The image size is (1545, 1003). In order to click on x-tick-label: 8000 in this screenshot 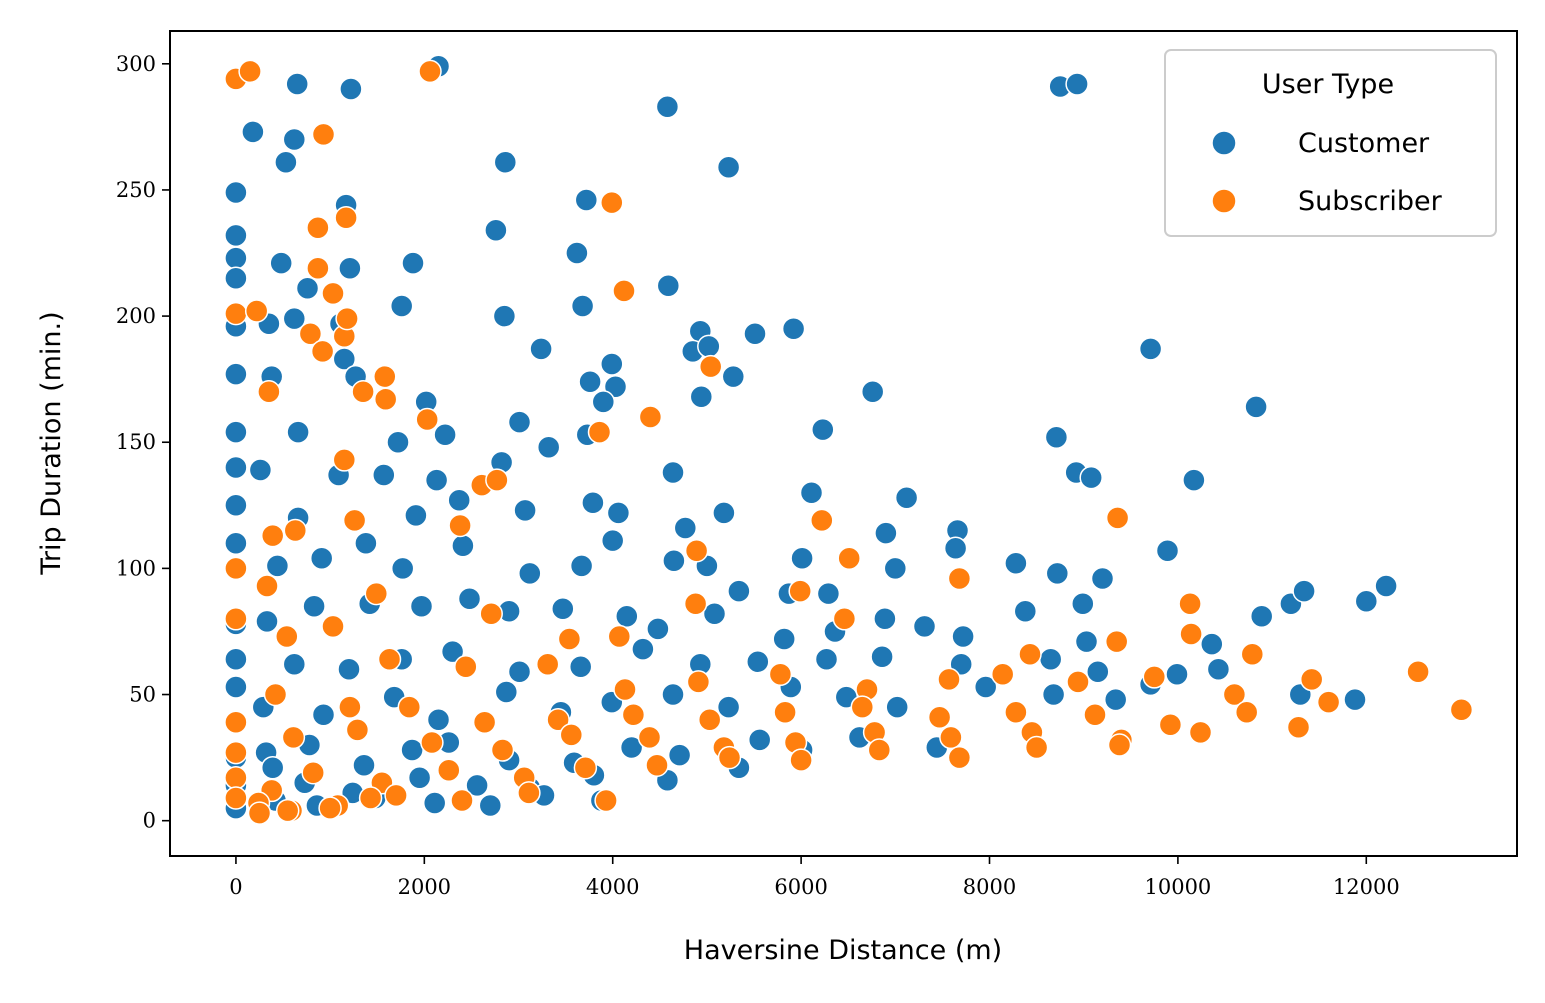, I will do `click(989, 887)`.